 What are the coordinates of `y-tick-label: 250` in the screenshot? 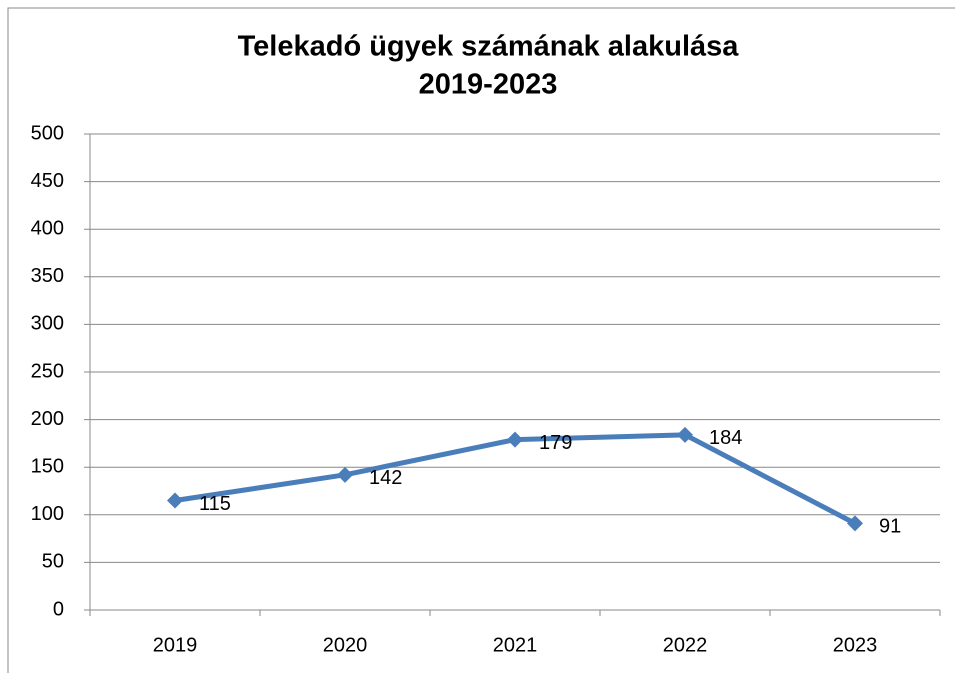 It's located at (47, 371).